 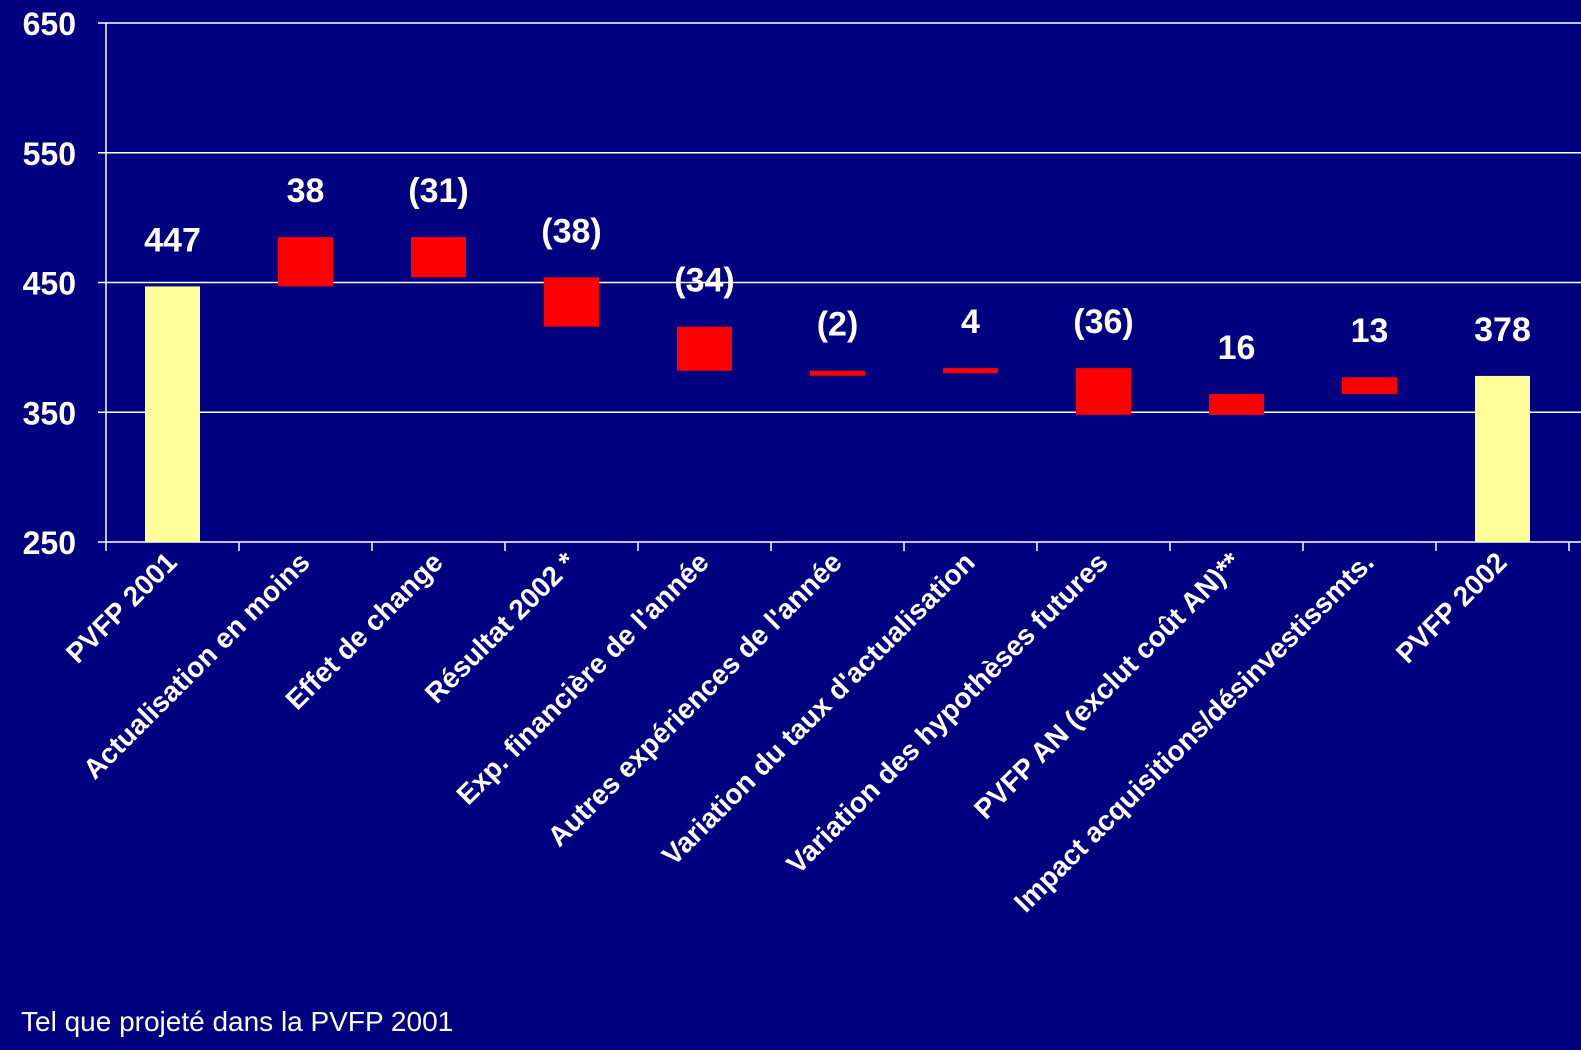 I want to click on y-tick-label: 450, so click(x=49, y=284).